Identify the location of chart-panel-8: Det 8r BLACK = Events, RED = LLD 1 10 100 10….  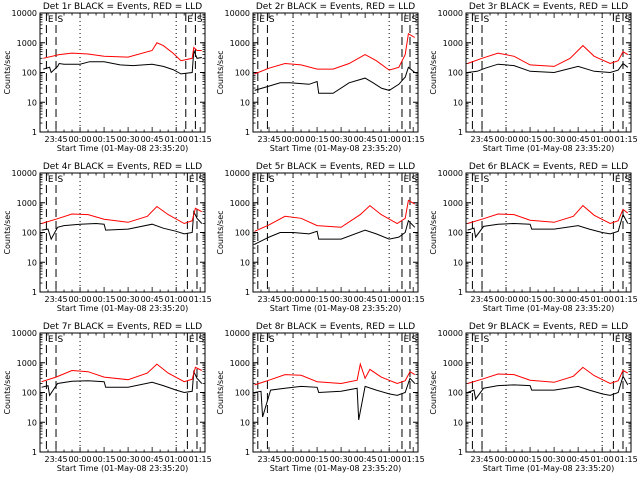
(320, 397).